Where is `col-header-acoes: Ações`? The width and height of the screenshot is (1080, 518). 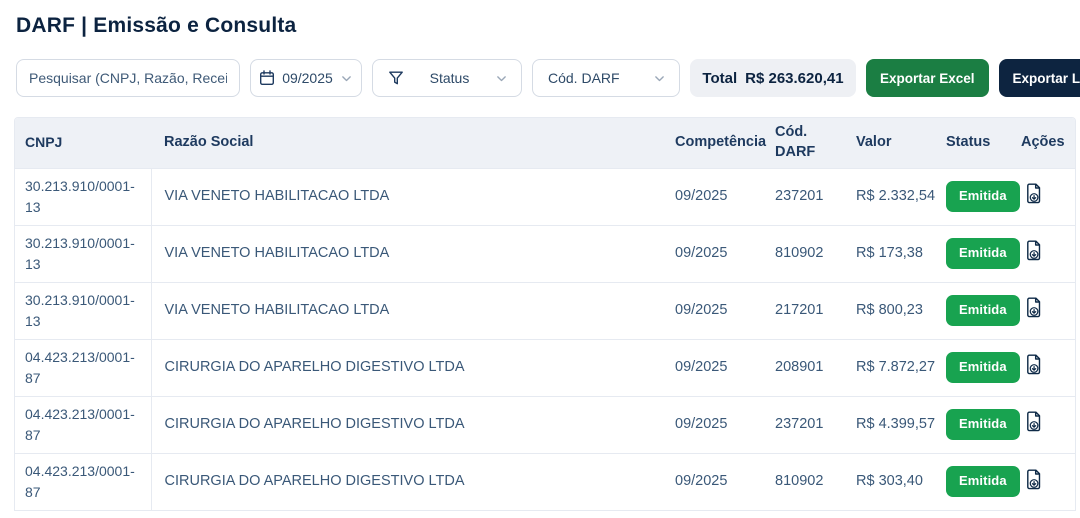 col-header-acoes: Ações is located at coordinates (1048, 143).